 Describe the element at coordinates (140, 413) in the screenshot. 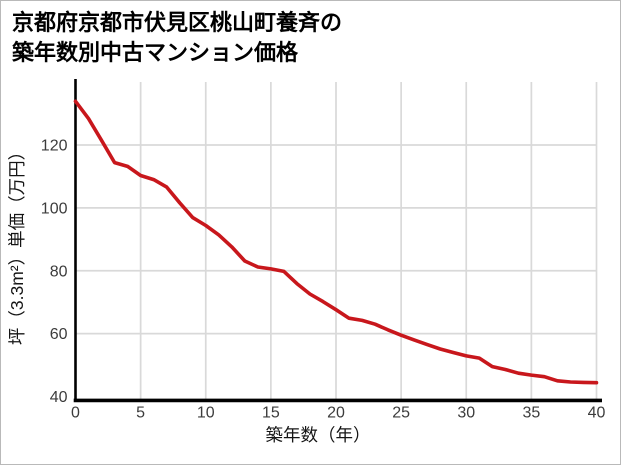

I see `x-tick-label: 5` at that location.